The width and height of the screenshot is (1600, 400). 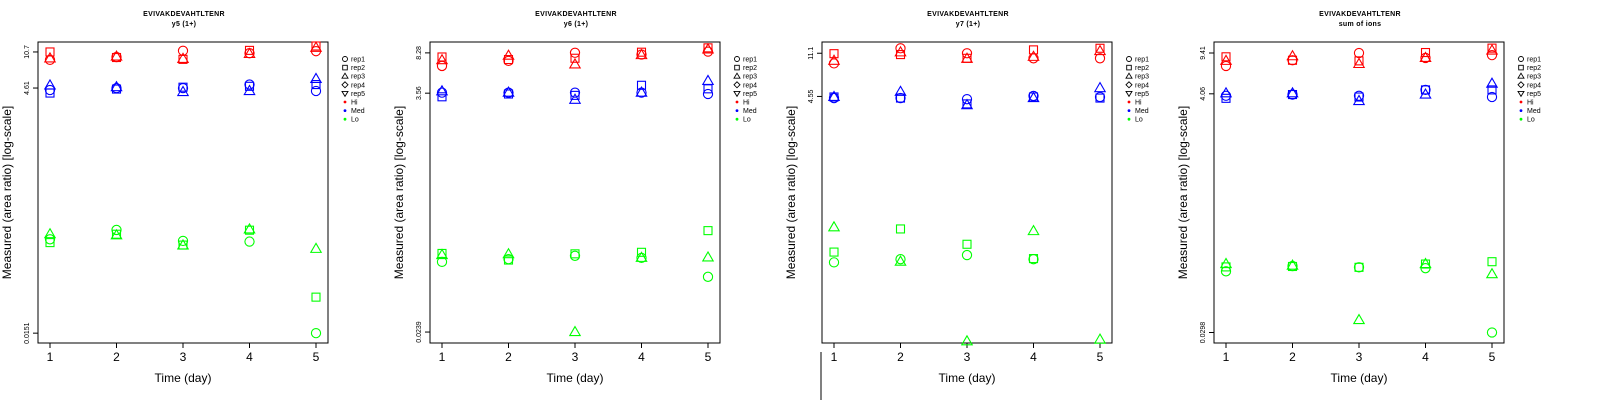 What do you see at coordinates (345, 110) in the screenshot?
I see `legend-dot-med` at bounding box center [345, 110].